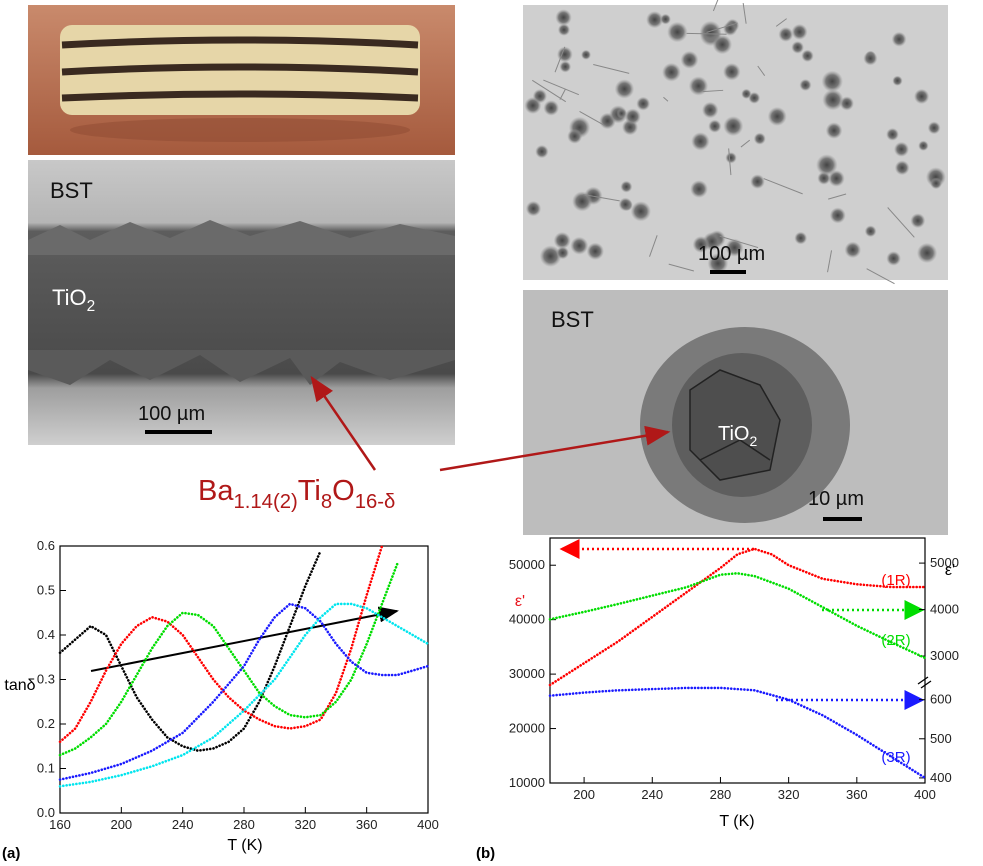  Describe the element at coordinates (736, 821) in the screenshot. I see `x-axis-label: T (K)` at that location.